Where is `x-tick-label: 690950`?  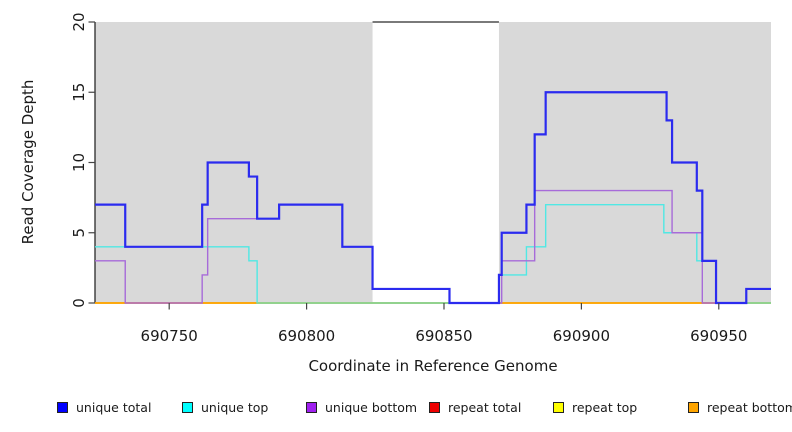 x-tick-label: 690950 is located at coordinates (718, 336).